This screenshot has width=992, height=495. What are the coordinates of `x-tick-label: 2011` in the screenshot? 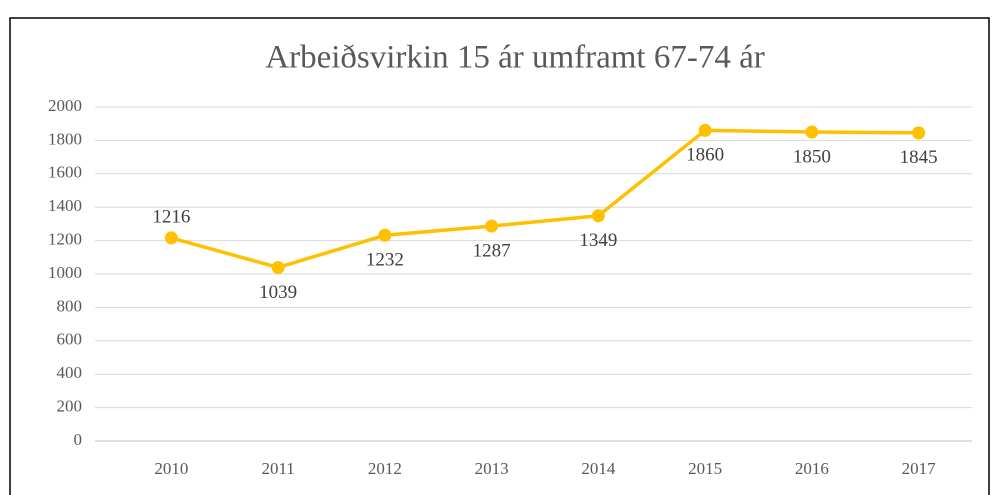 It's located at (277, 468).